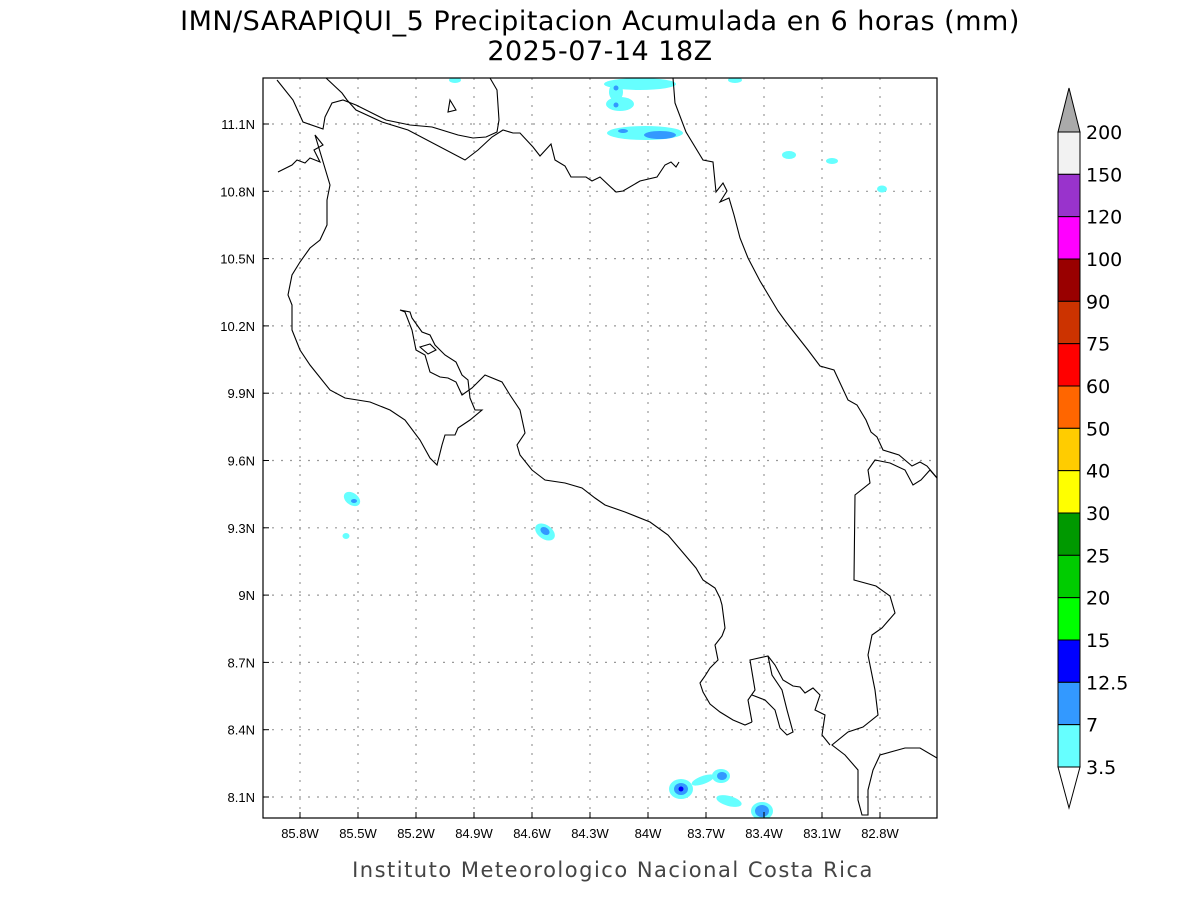  Describe the element at coordinates (1104, 218) in the screenshot. I see `colorbar-label: 120` at that location.